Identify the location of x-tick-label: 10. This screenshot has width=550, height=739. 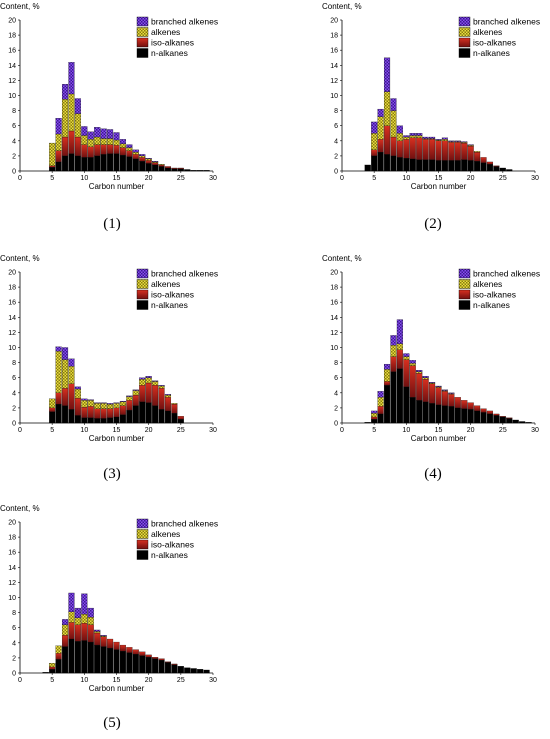
(84, 430).